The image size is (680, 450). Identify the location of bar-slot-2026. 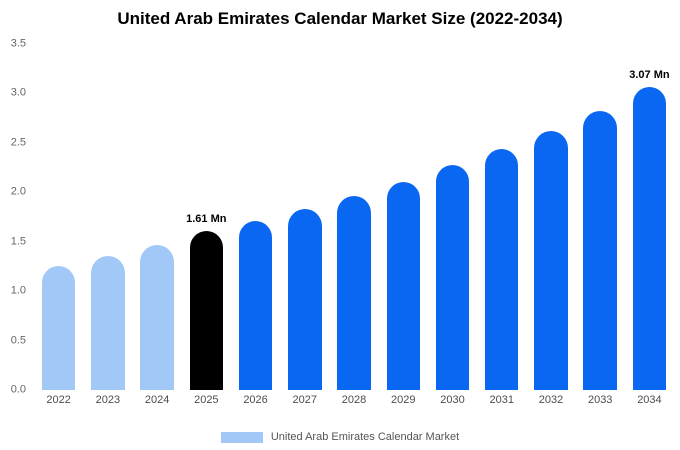
(255, 217).